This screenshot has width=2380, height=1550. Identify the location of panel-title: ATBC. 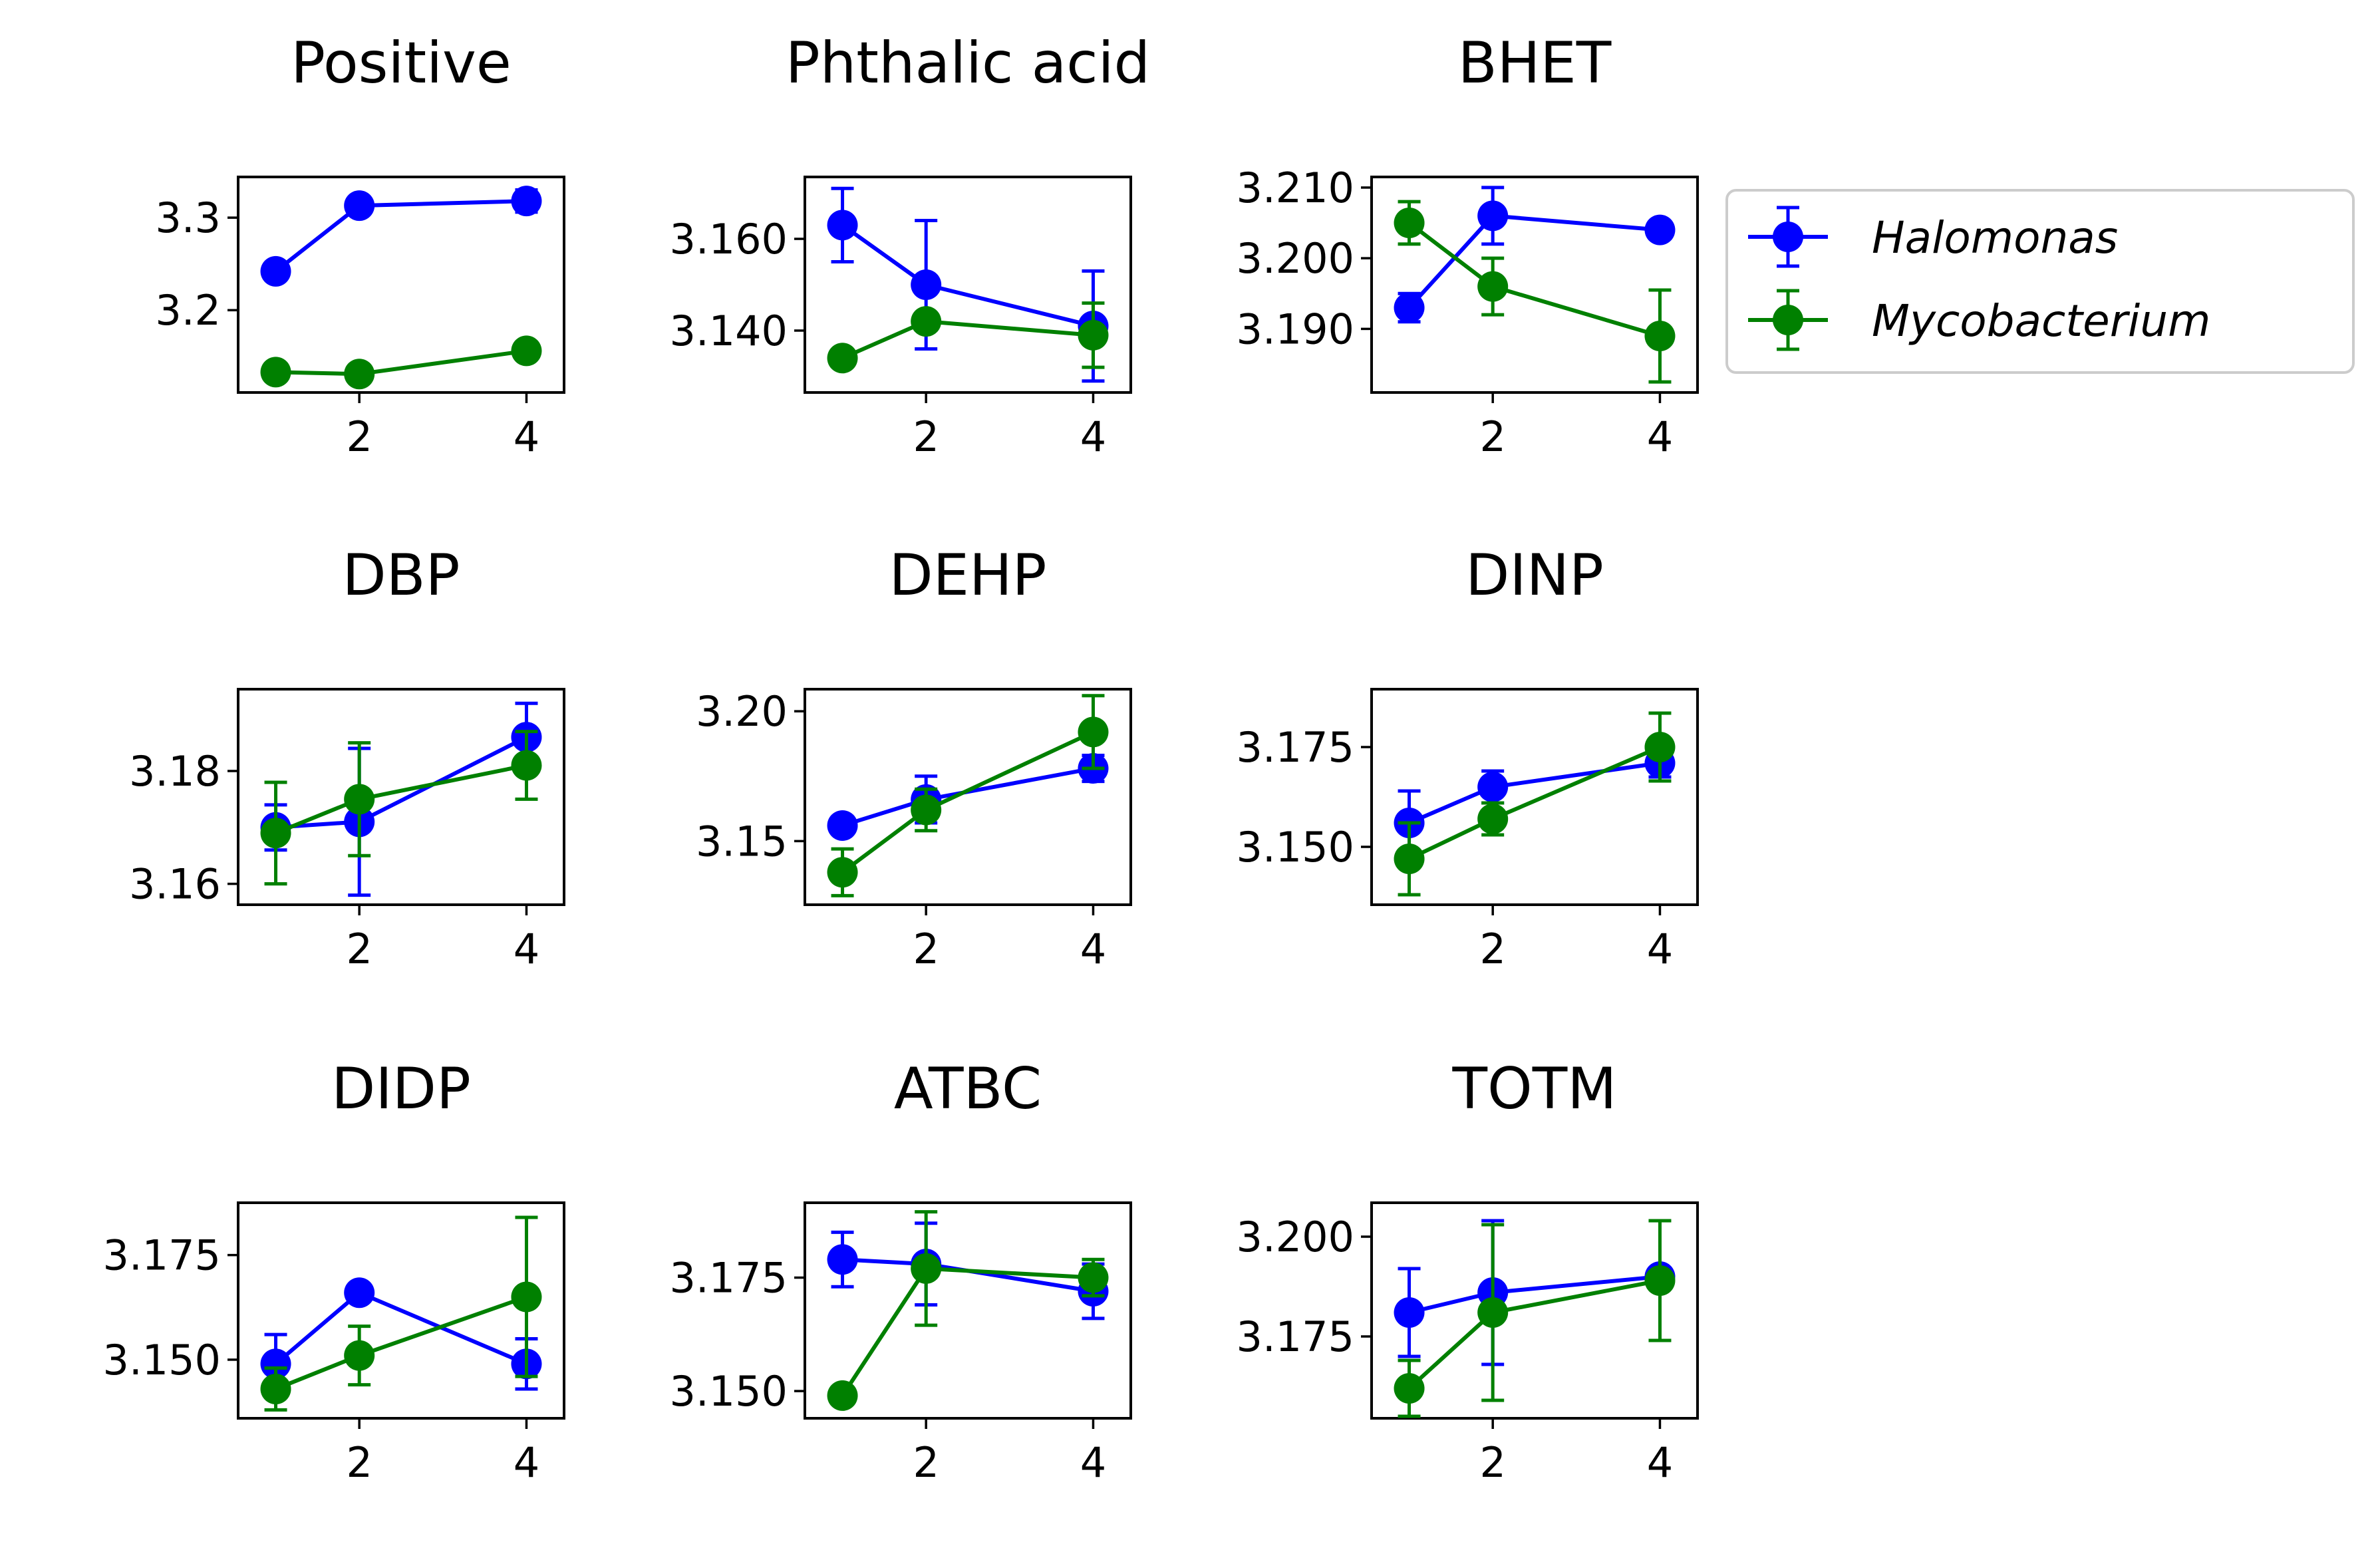
(968, 1089).